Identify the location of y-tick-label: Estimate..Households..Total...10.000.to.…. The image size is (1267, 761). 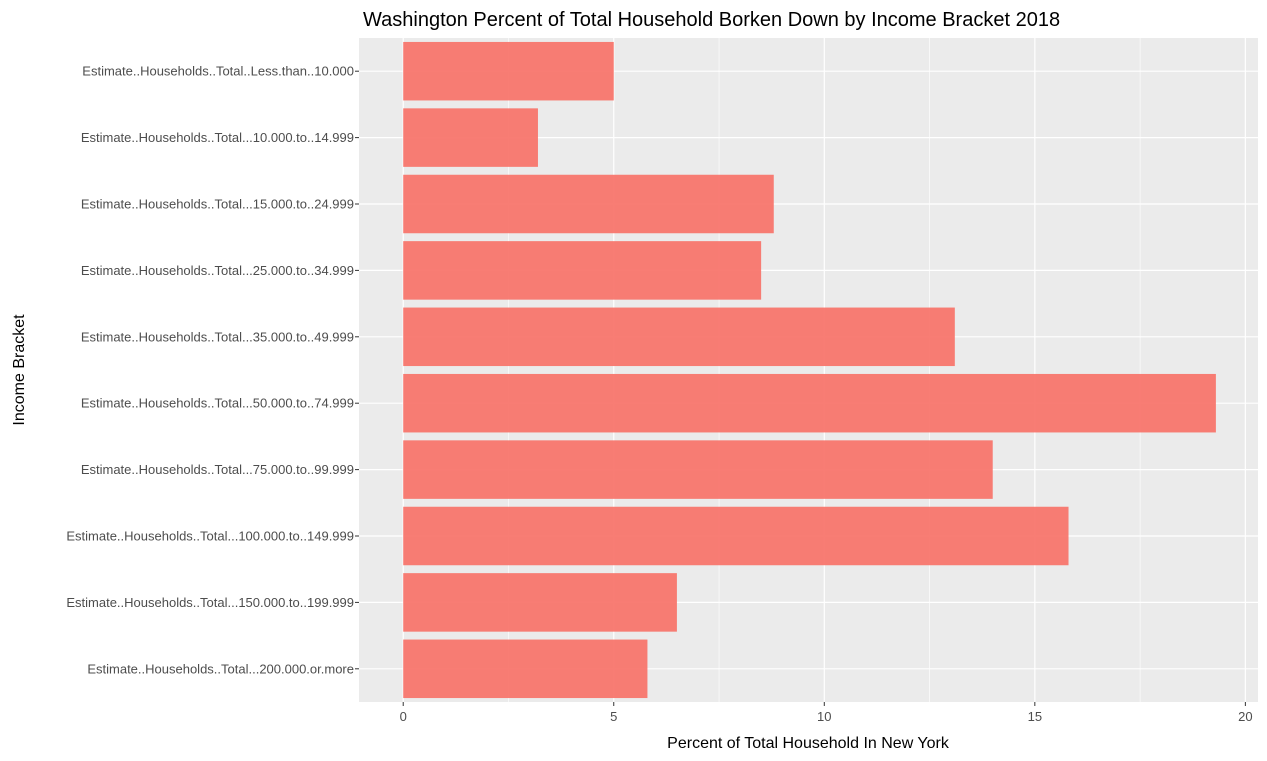
(217, 137).